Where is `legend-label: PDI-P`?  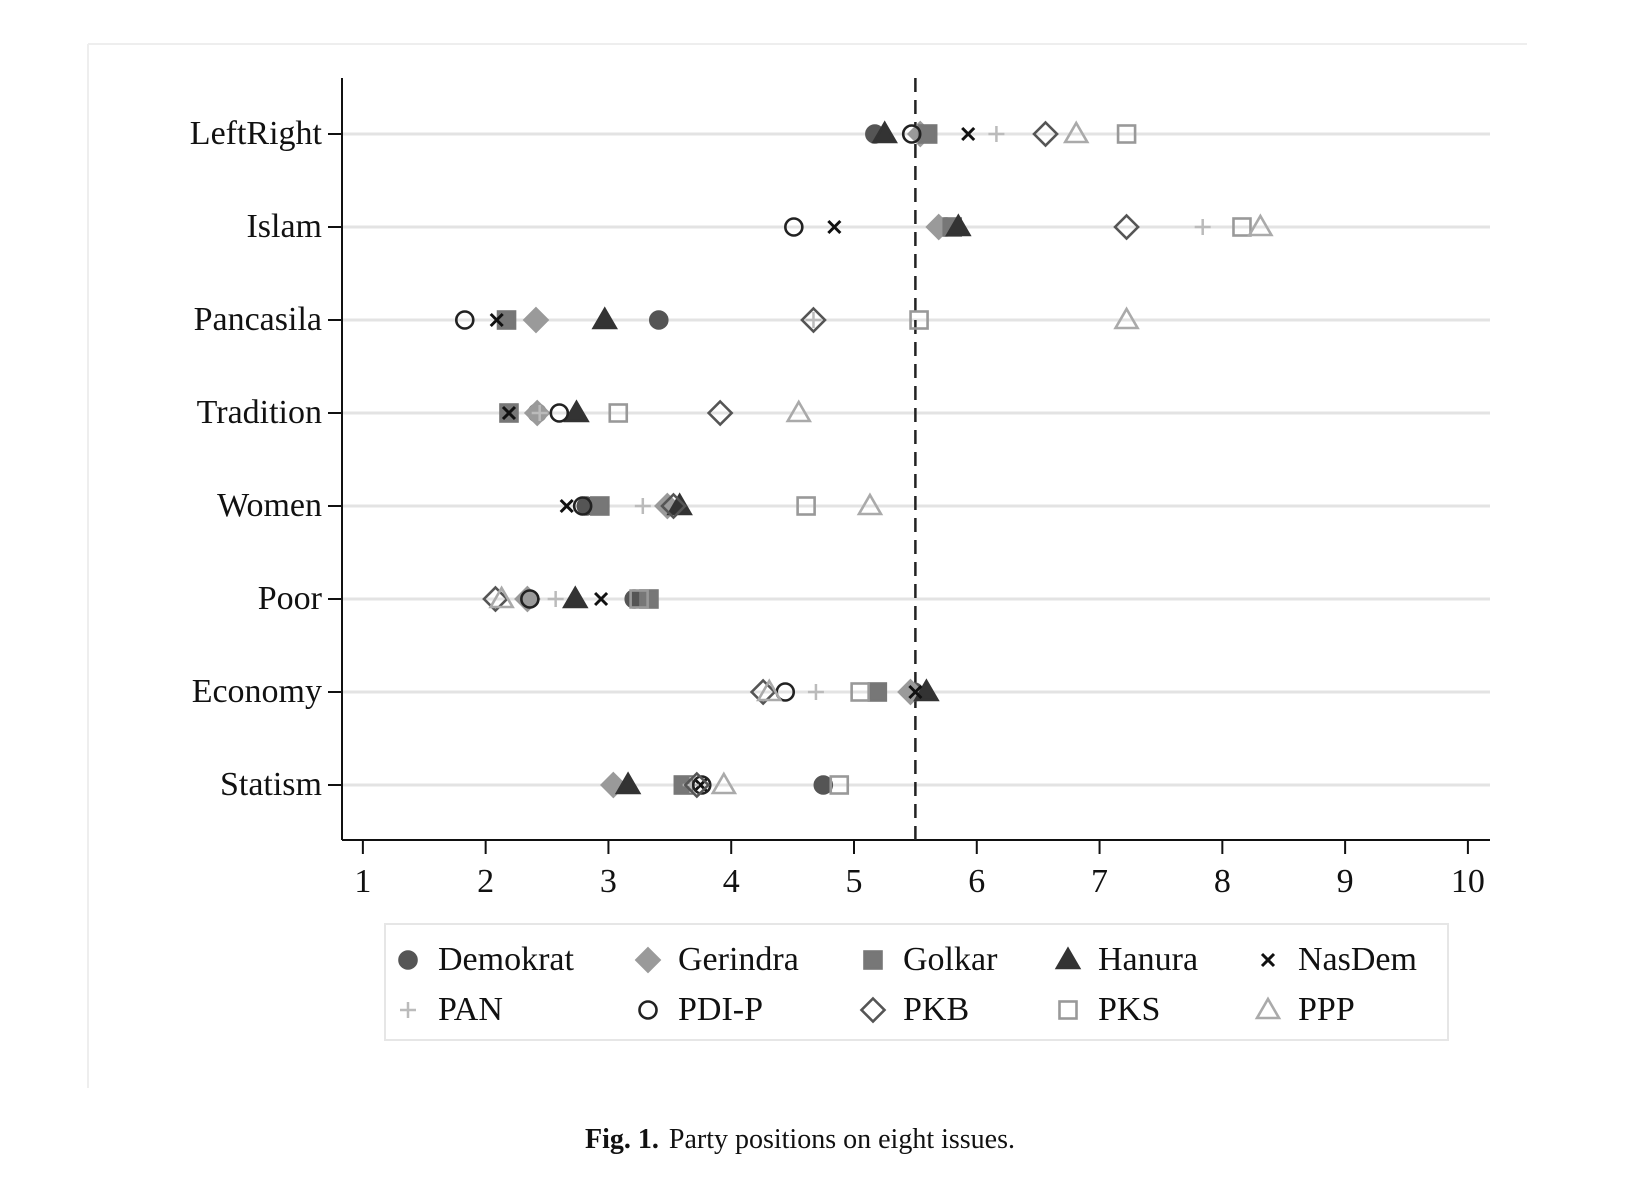 legend-label: PDI-P is located at coordinates (720, 1009).